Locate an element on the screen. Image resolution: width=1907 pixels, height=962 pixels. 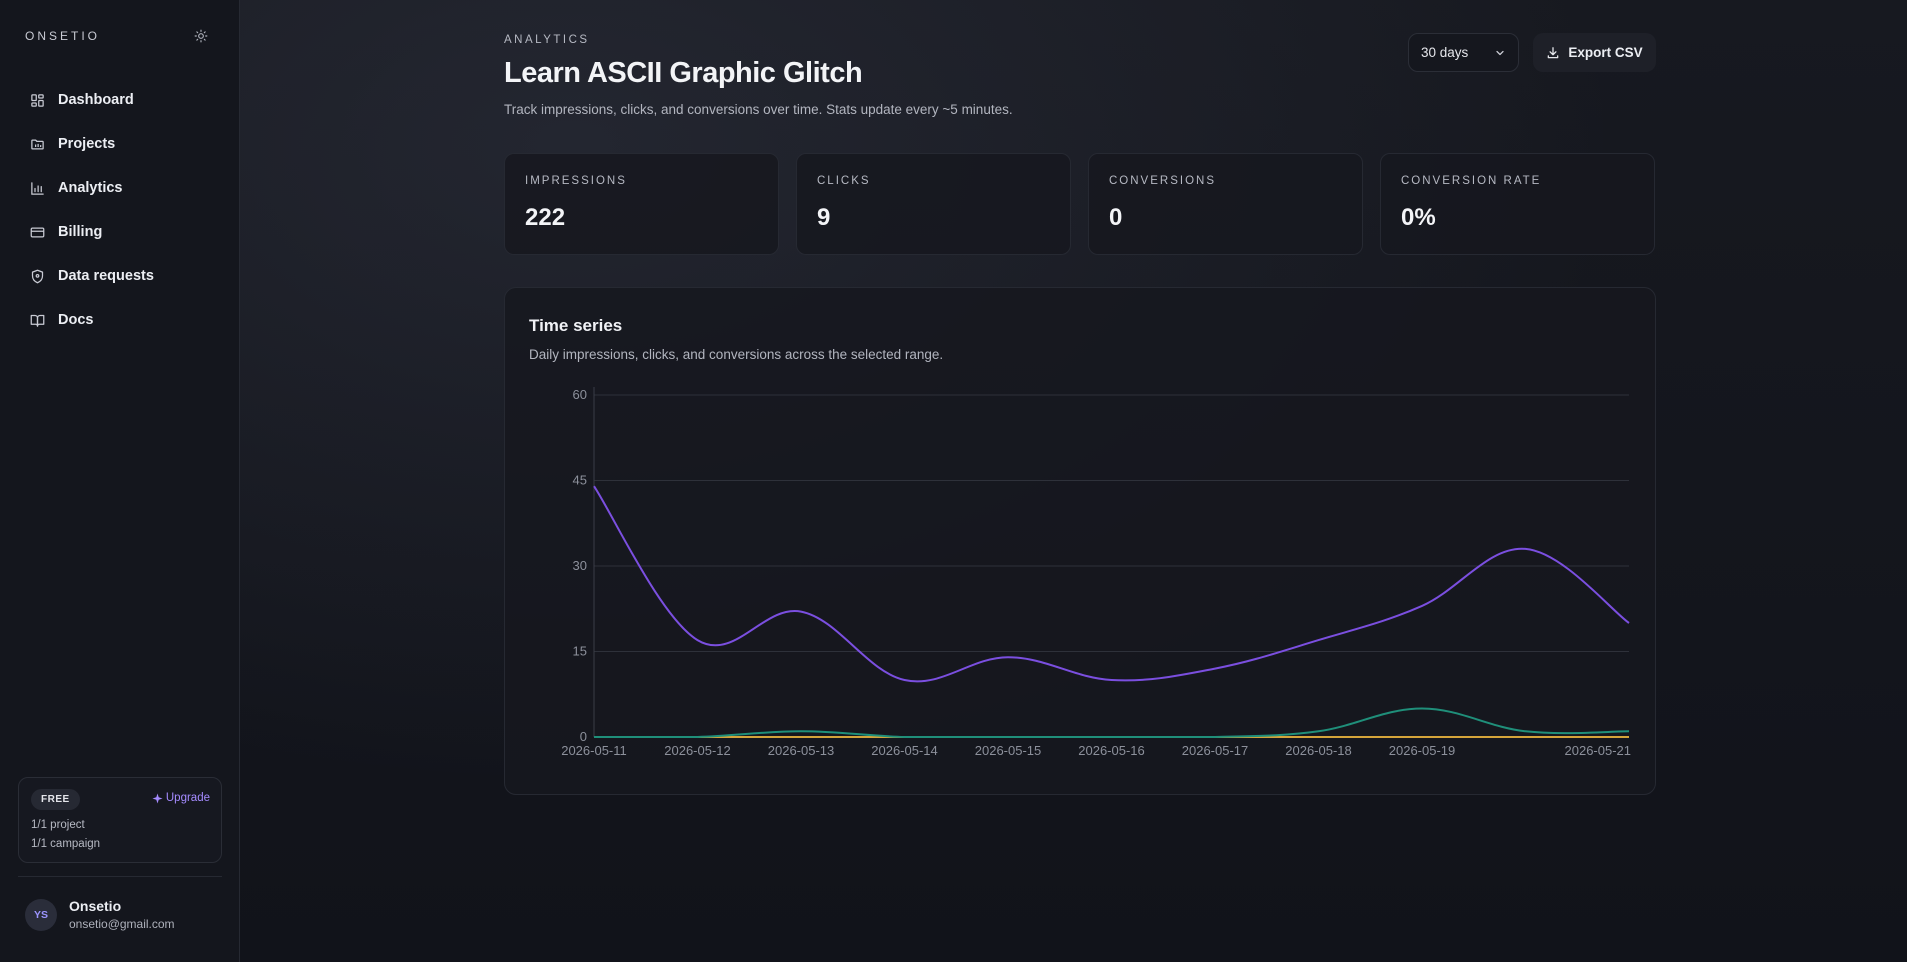
sidebar-item-label: Data requests is located at coordinates (106, 276).